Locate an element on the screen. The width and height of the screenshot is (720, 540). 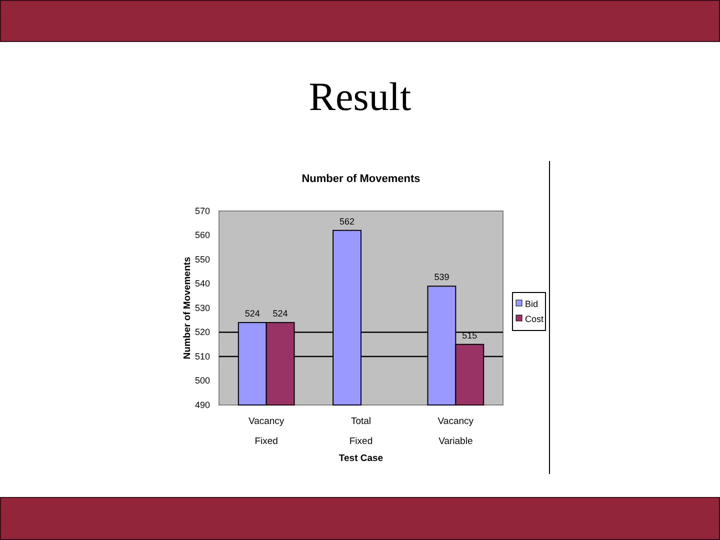
data-label: 539 is located at coordinates (442, 277).